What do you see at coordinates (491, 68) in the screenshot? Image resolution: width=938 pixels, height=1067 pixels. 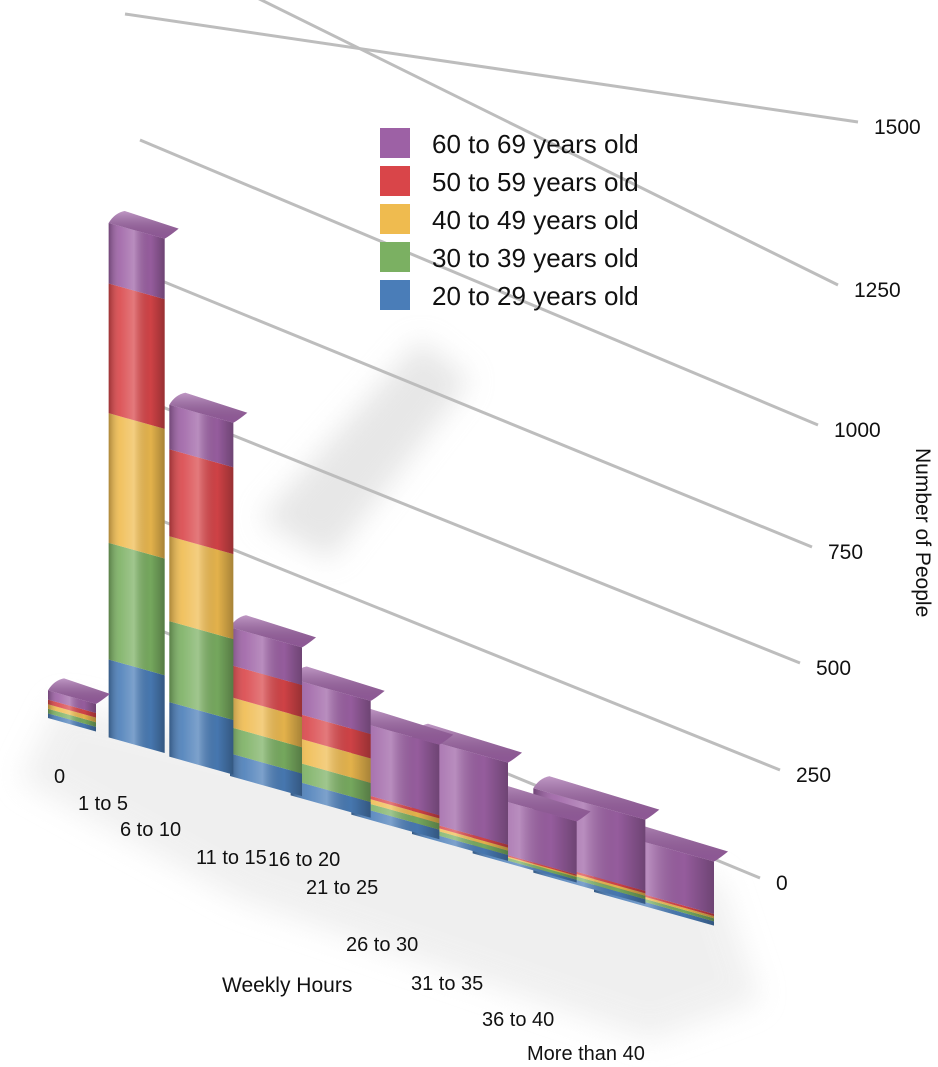 I see `gridline` at bounding box center [491, 68].